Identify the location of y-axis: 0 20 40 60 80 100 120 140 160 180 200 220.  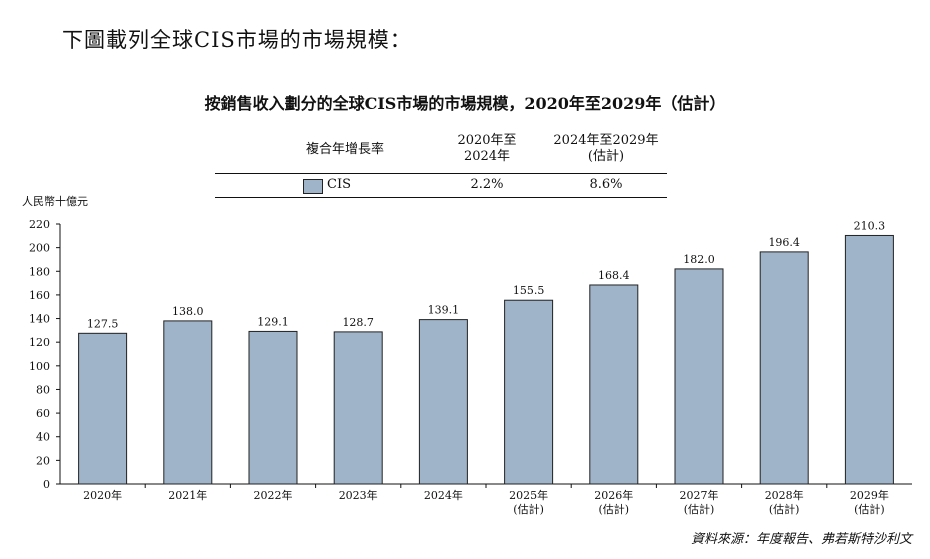
(45, 354).